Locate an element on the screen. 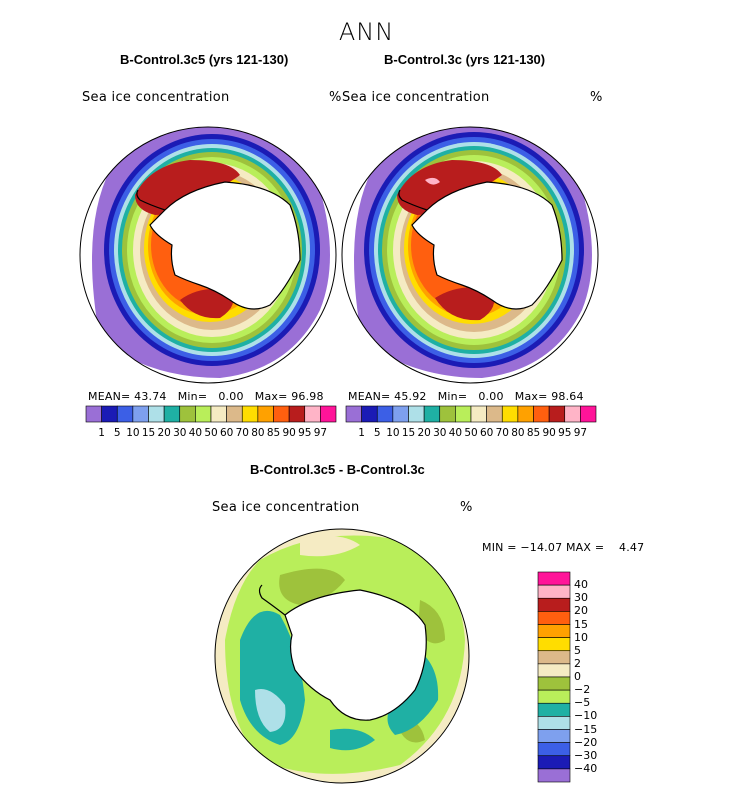 The height and width of the screenshot is (788, 733). legend-label: 40 is located at coordinates (581, 585).